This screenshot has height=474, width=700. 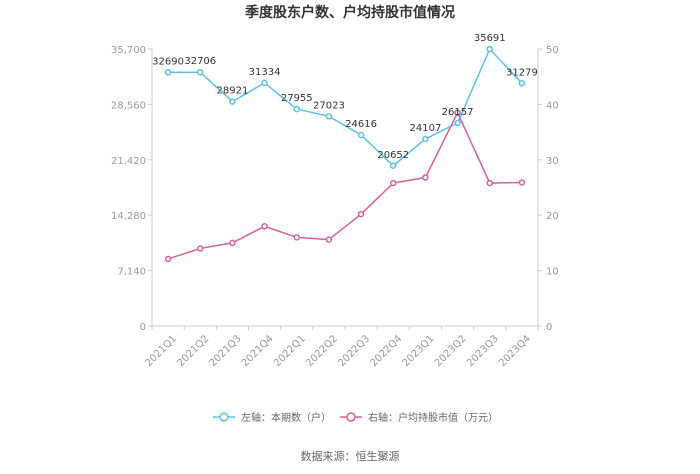 What do you see at coordinates (419, 351) in the screenshot?
I see `x-axis-tick-label: 2023Q1` at bounding box center [419, 351].